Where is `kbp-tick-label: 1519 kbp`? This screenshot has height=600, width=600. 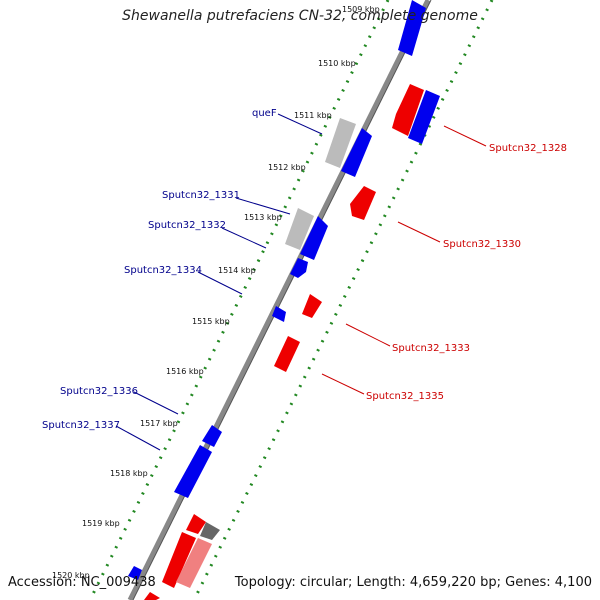 kbp-tick-label: 1519 kbp is located at coordinates (101, 523).